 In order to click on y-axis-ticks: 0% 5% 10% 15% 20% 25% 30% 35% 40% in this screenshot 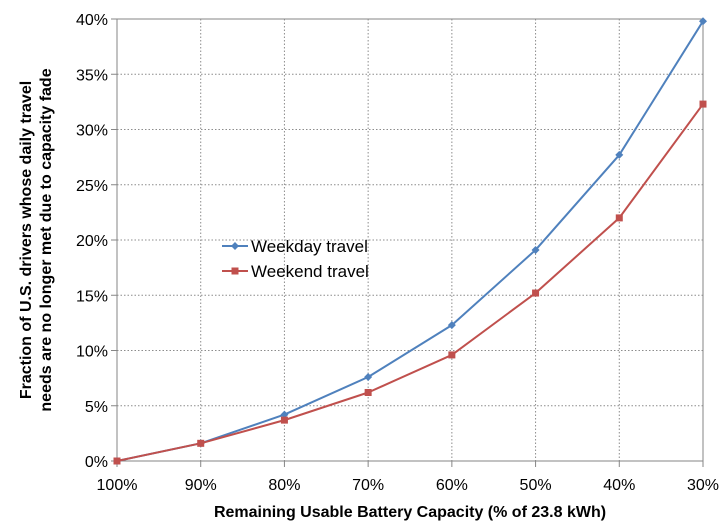, I will do `click(92, 241)`.